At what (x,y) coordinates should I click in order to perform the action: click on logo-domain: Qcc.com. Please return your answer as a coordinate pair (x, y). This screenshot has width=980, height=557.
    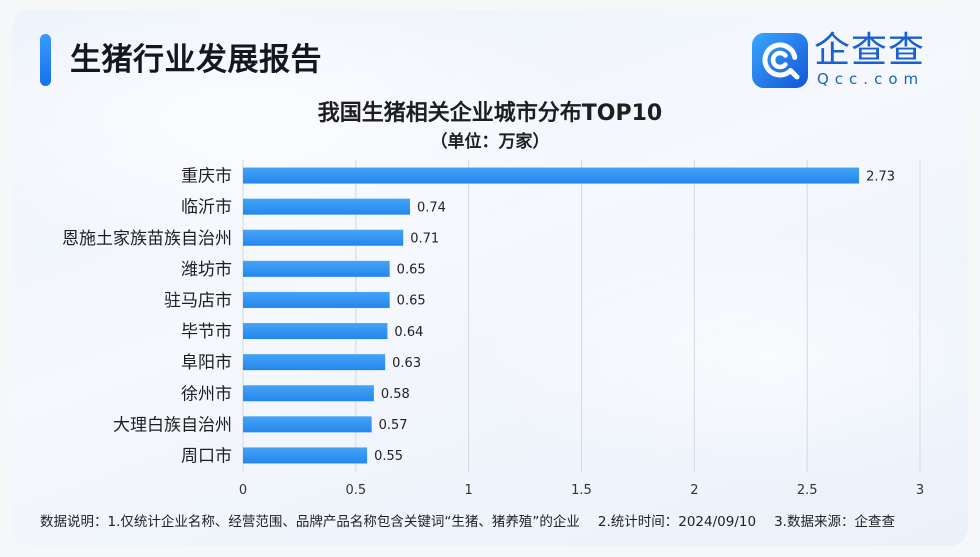
    Looking at the image, I should click on (871, 79).